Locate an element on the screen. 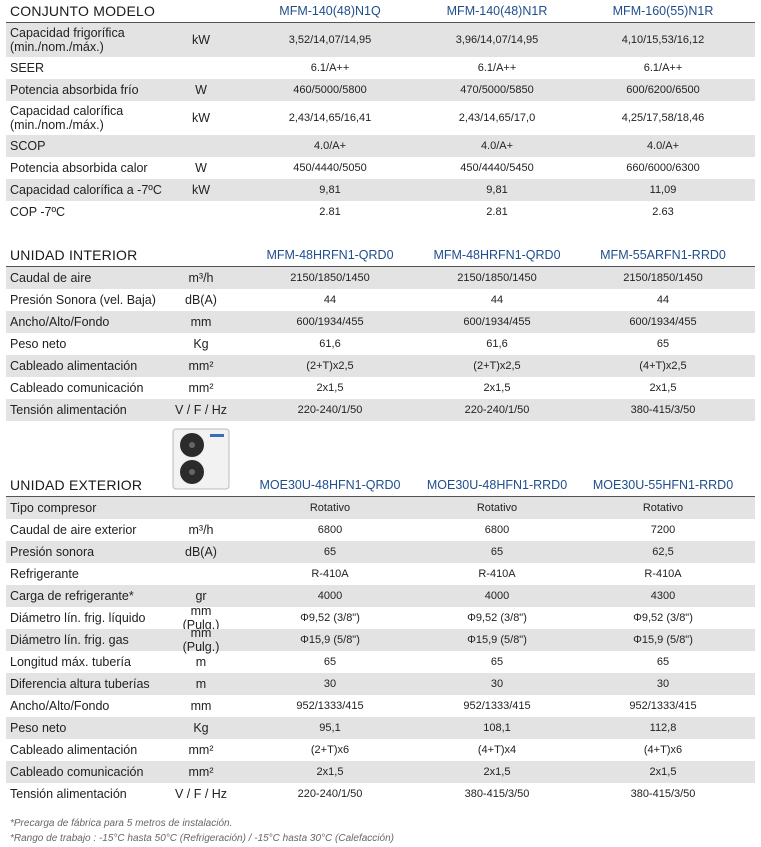 This screenshot has height=847, width=761. spec-label: Diferencia altura tuberías is located at coordinates (80, 684).